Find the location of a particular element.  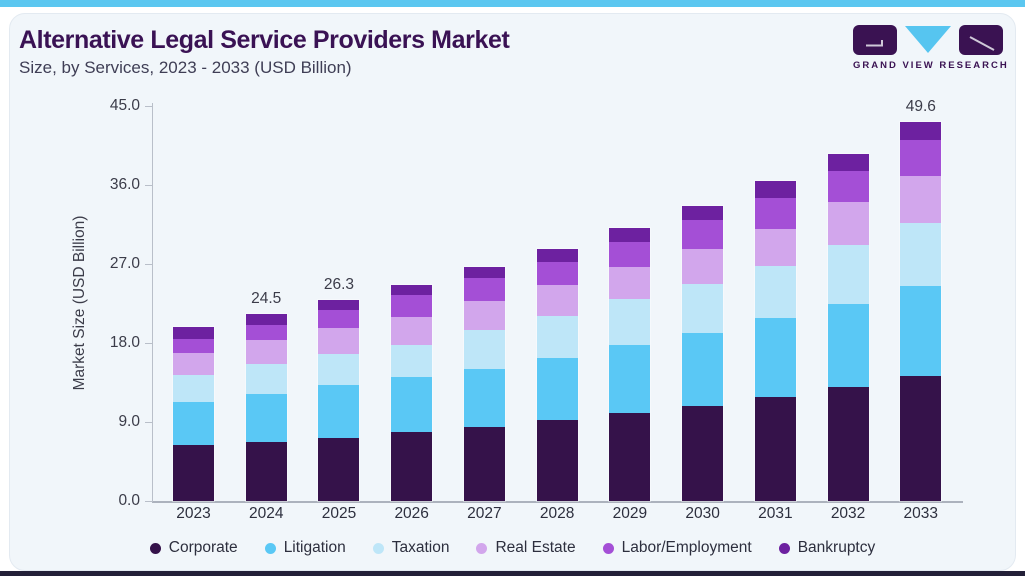

bar-2032 is located at coordinates (848, 327).